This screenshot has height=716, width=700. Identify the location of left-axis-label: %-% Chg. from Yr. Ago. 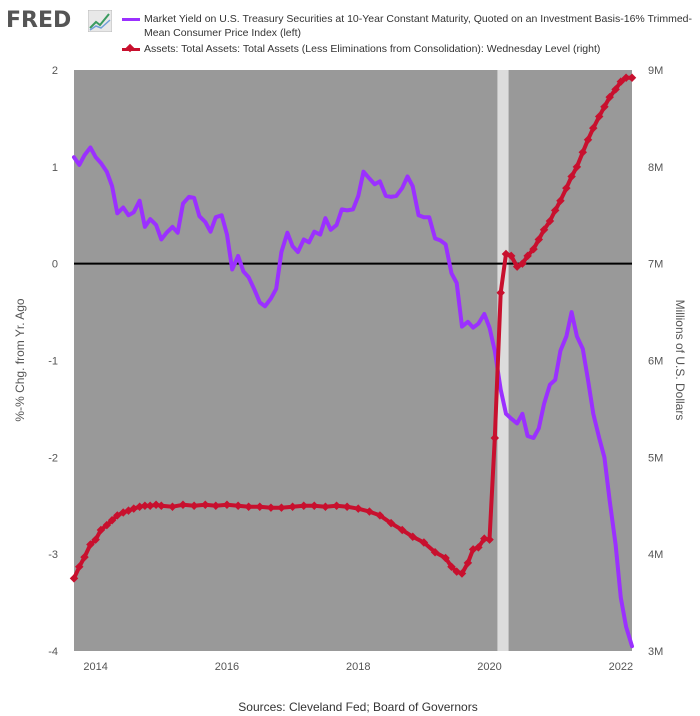
(20, 359).